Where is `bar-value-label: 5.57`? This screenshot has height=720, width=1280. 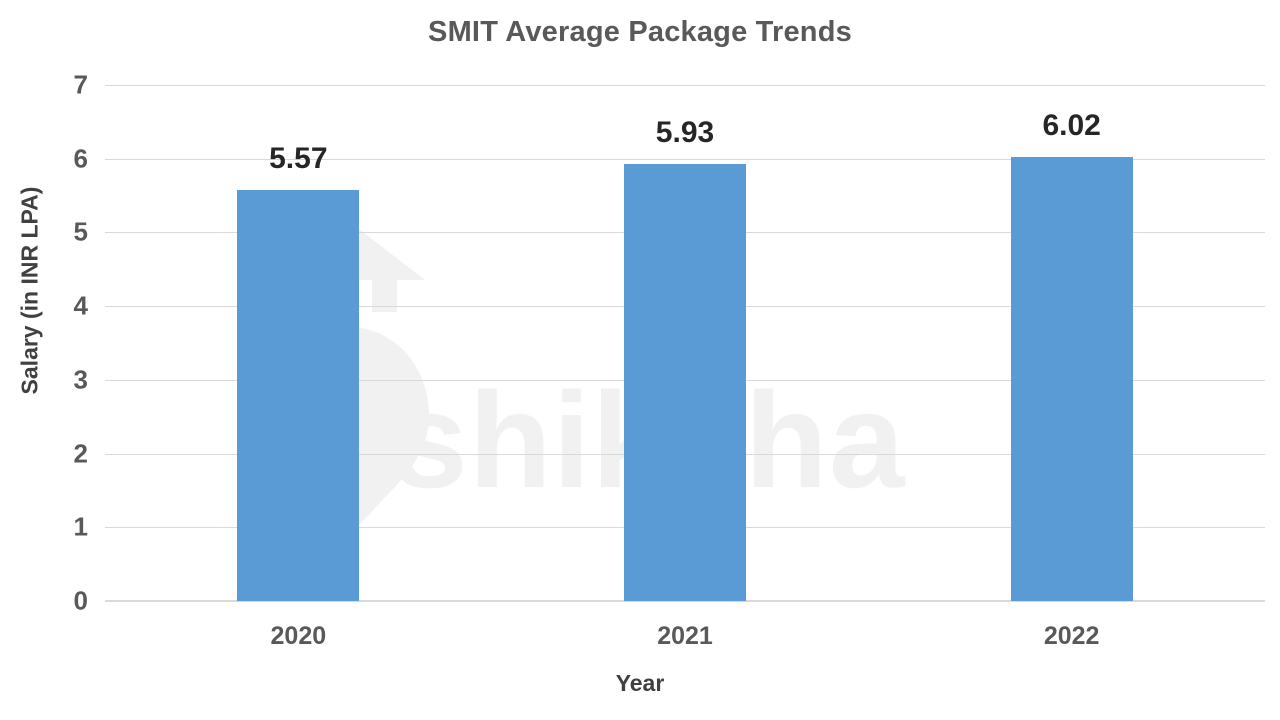
bar-value-label: 5.57 is located at coordinates (298, 159).